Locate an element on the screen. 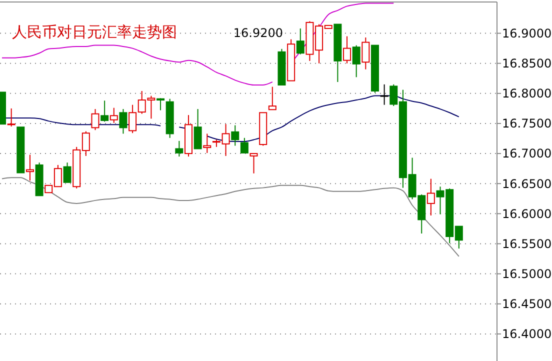 Image resolution: width=552 pixels, height=361 pixels. y-tick-label: 16.5500 is located at coordinates (527, 243).